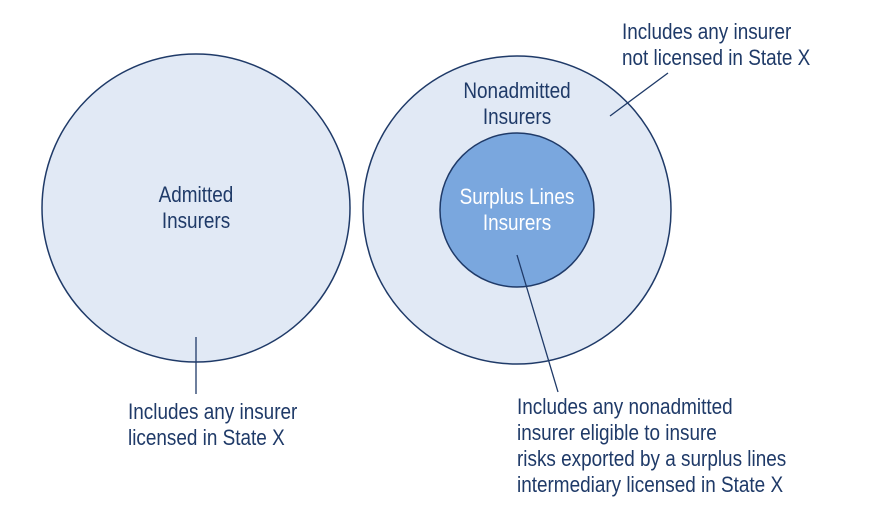 The image size is (878, 518). Describe the element at coordinates (639, 94) in the screenshot. I see `nonadmitted-leader-line` at that location.